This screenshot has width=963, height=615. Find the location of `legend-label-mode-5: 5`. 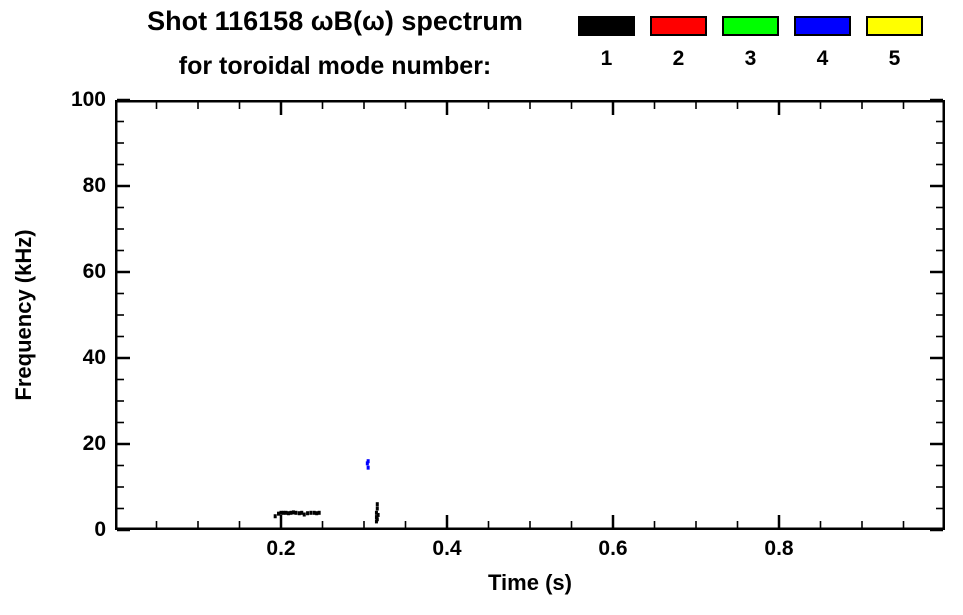

legend-label-mode-5: 5 is located at coordinates (894, 58).